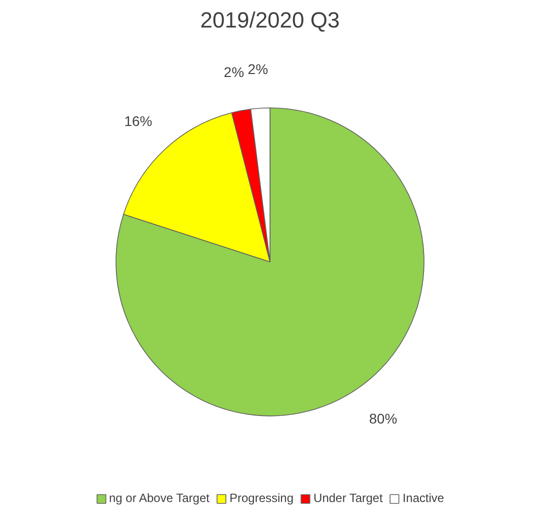 The height and width of the screenshot is (509, 539). Describe the element at coordinates (138, 120) in the screenshot. I see `data-label: 16%` at that location.